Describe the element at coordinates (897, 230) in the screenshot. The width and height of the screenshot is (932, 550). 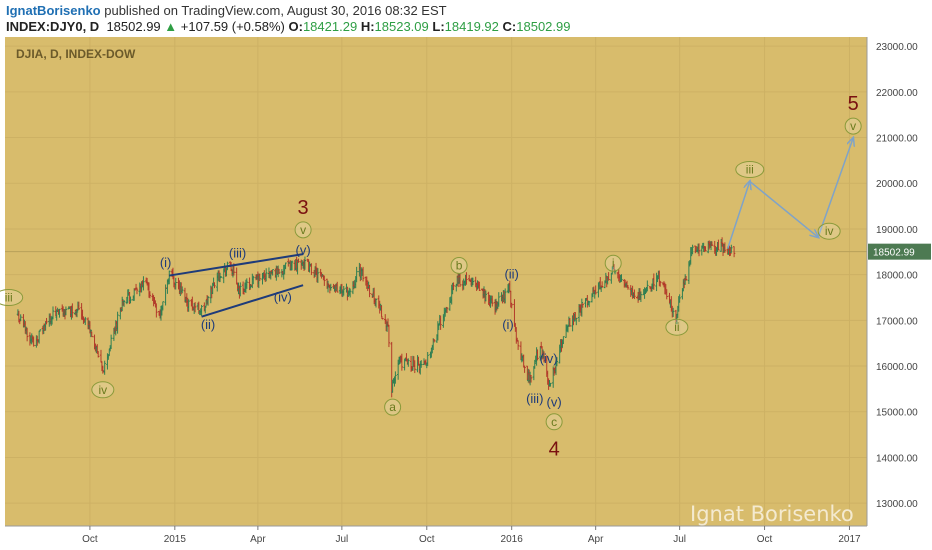
I see `y-tick-label: 19000.00` at that location.